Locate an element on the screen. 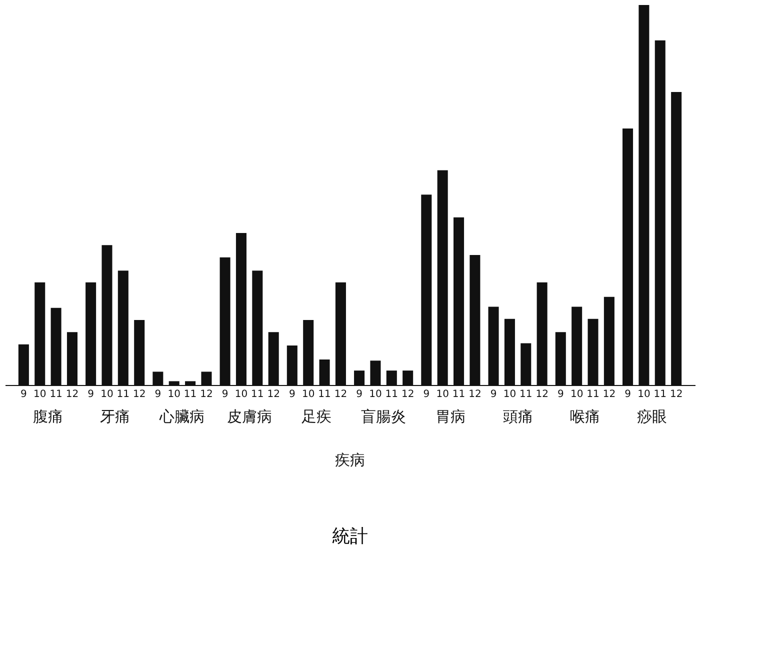 This screenshot has height=655, width=767. x-tick-label: 頭痛 is located at coordinates (517, 417).